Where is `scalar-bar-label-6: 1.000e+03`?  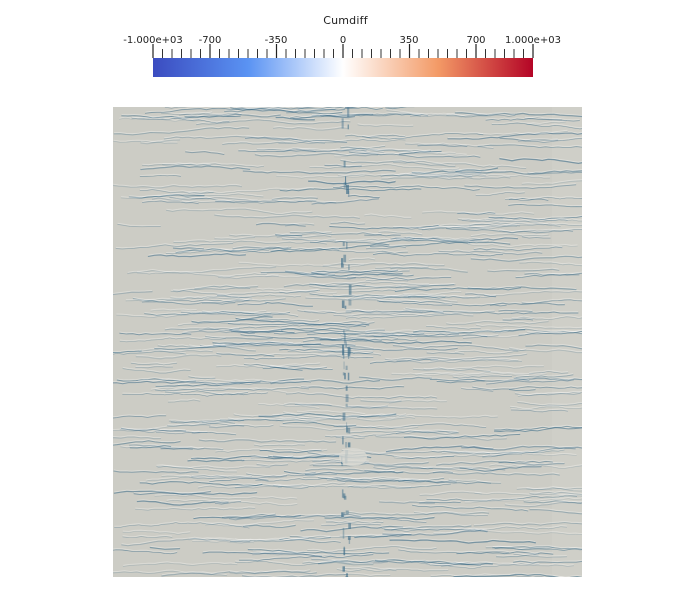
scalar-bar-label-6: 1.000e+03 is located at coordinates (533, 40).